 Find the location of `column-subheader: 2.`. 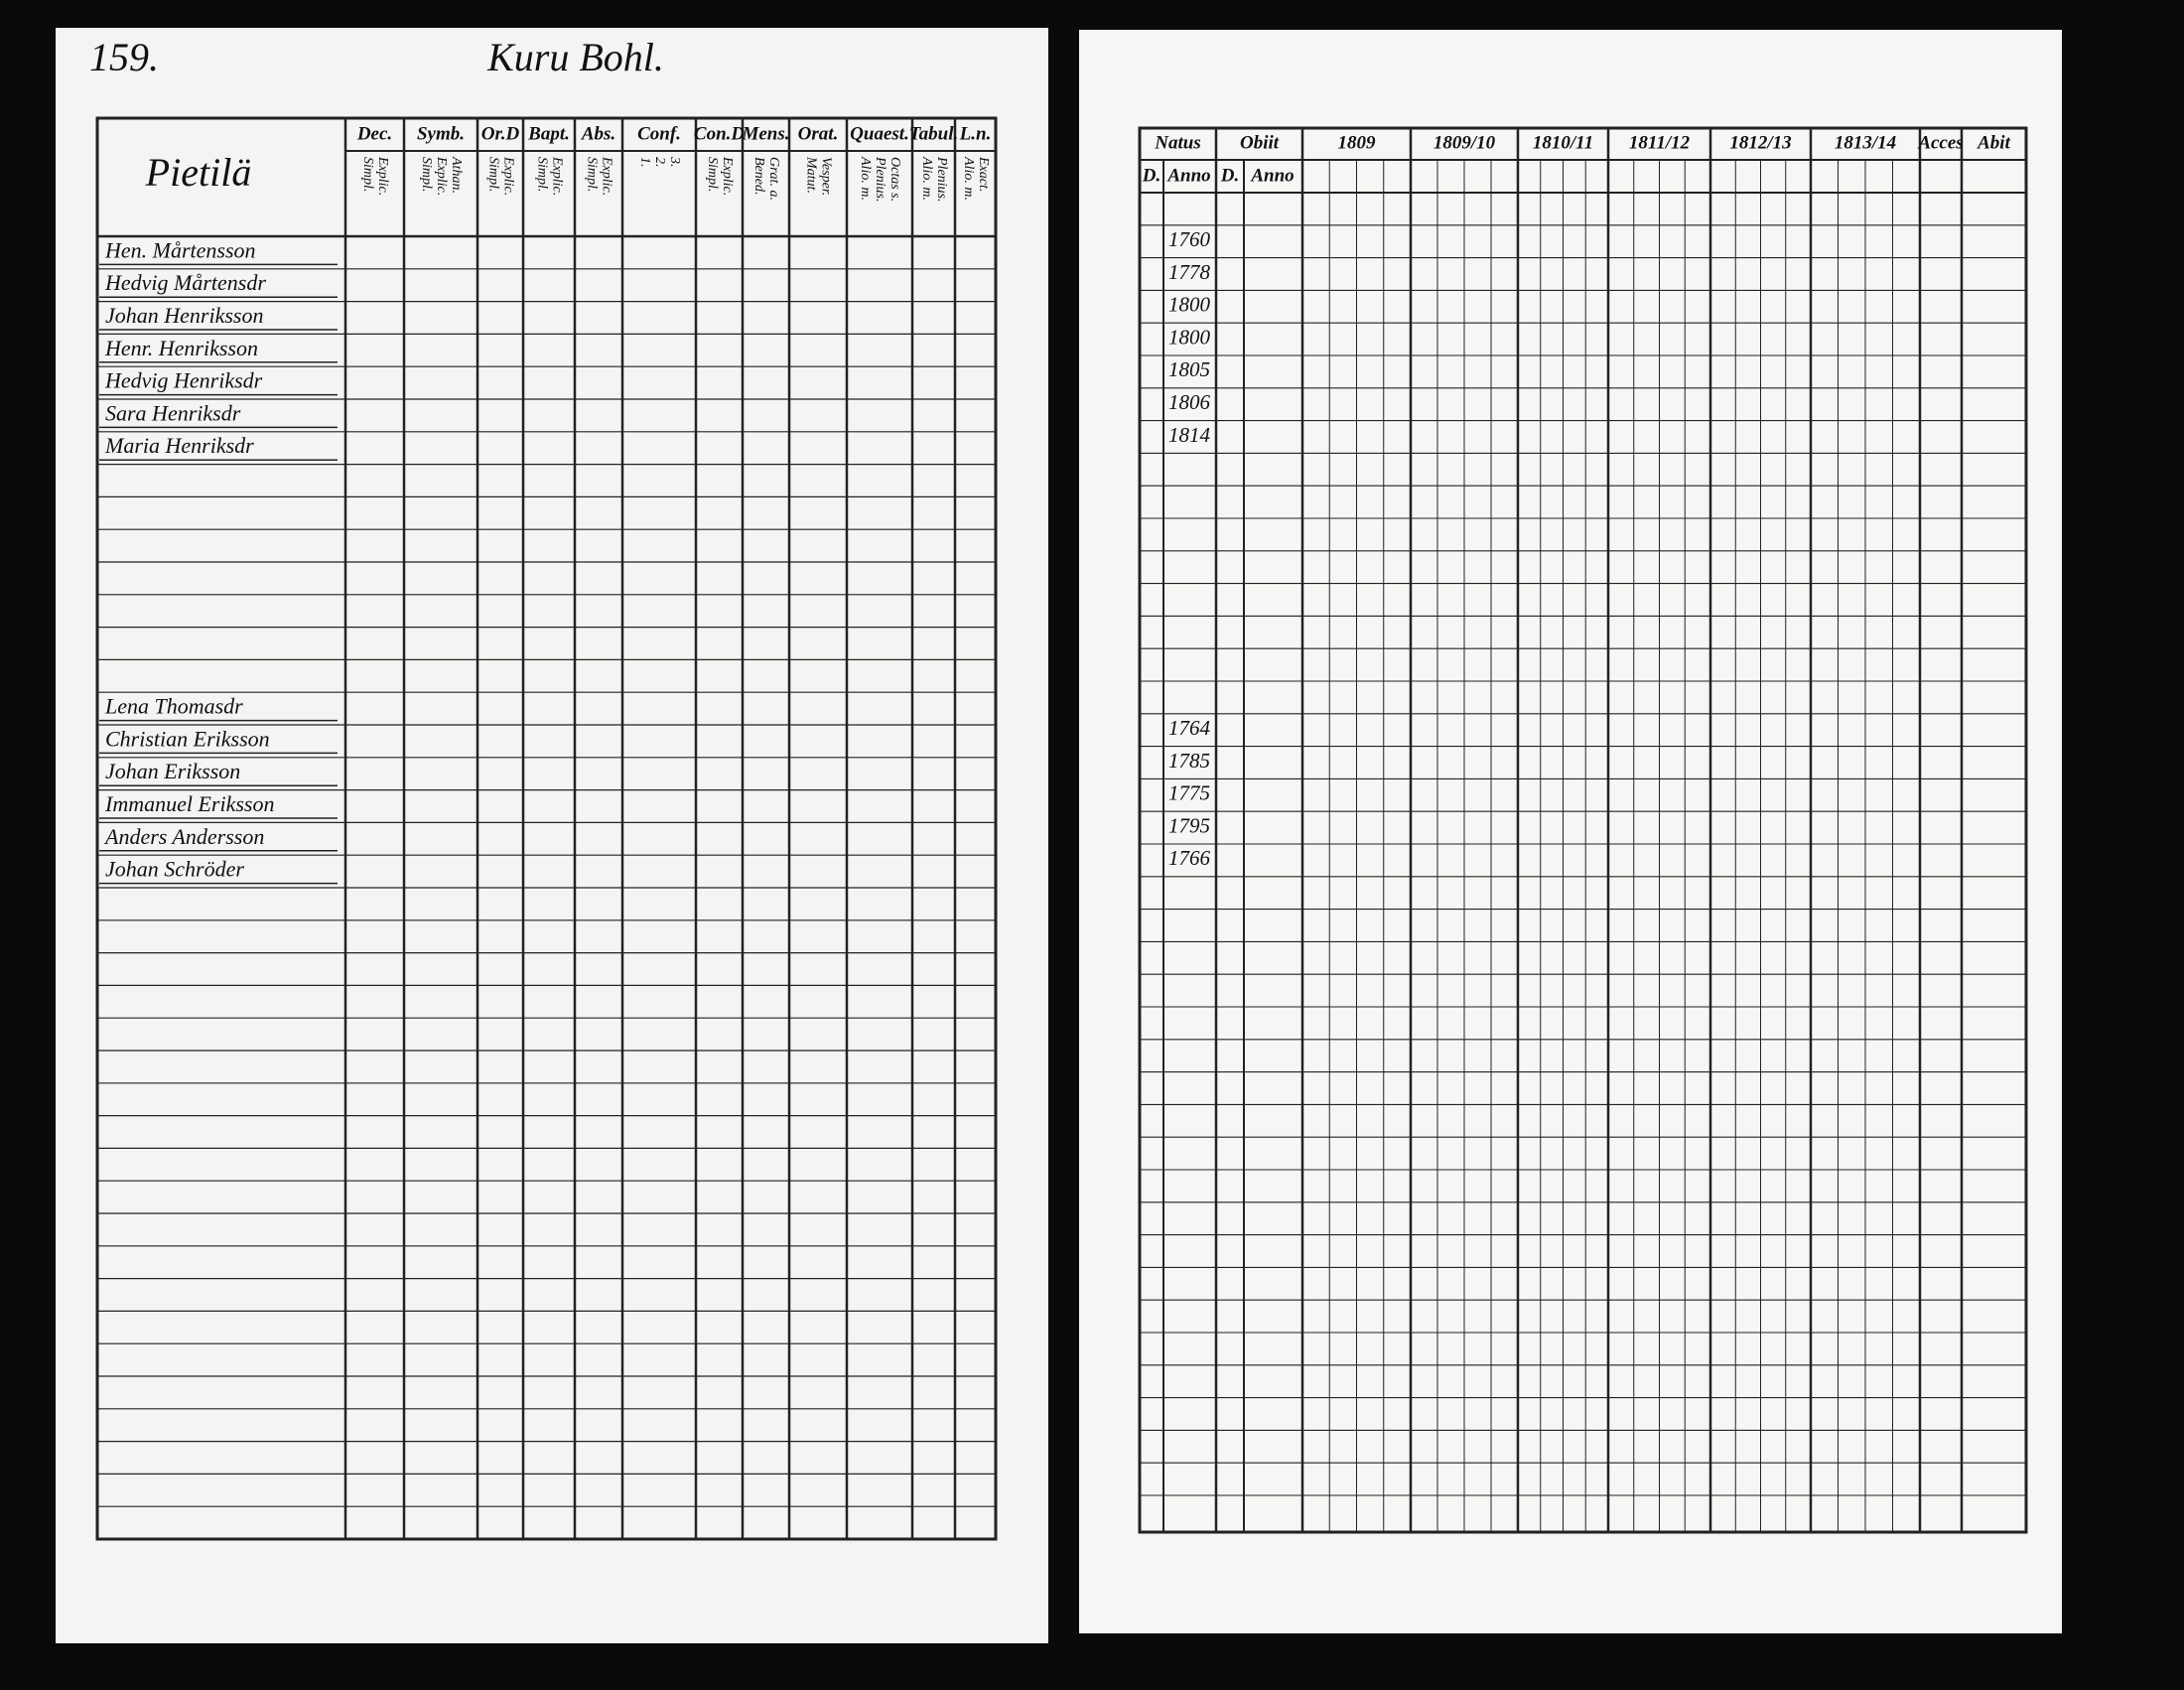

column-subheader: 2. is located at coordinates (659, 163).